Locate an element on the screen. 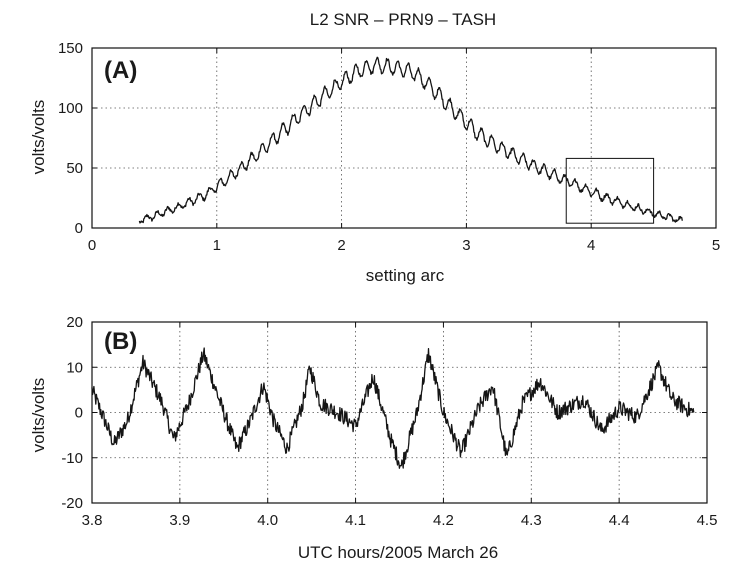 The height and width of the screenshot is (573, 747). a-xtick-label: 3 is located at coordinates (466, 245).